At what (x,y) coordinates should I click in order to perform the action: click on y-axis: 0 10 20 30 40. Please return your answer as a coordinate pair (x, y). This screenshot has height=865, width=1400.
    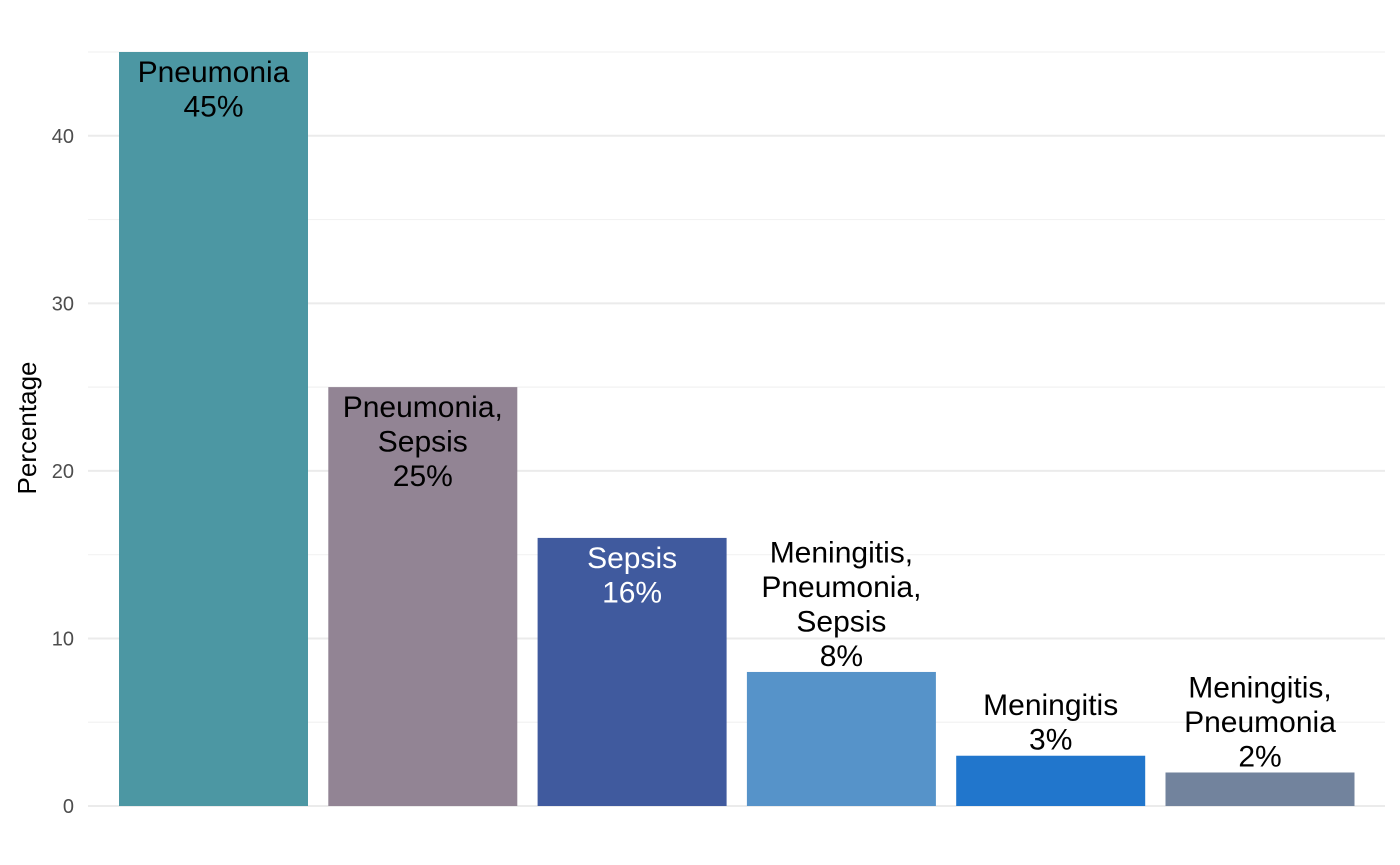
    Looking at the image, I should click on (63, 472).